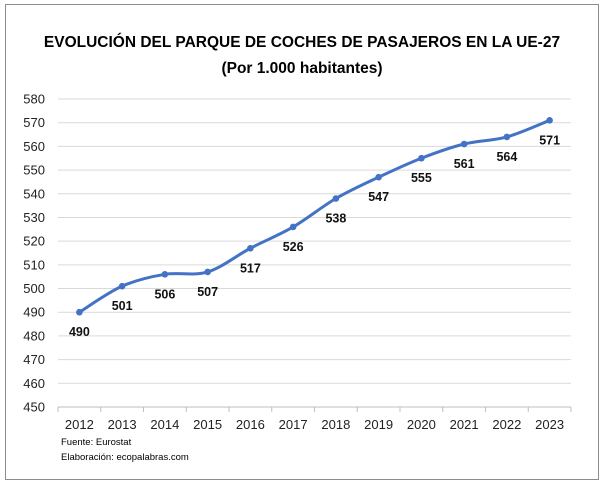 The height and width of the screenshot is (486, 605). What do you see at coordinates (335, 424) in the screenshot?
I see `x-tick-label: 2018` at bounding box center [335, 424].